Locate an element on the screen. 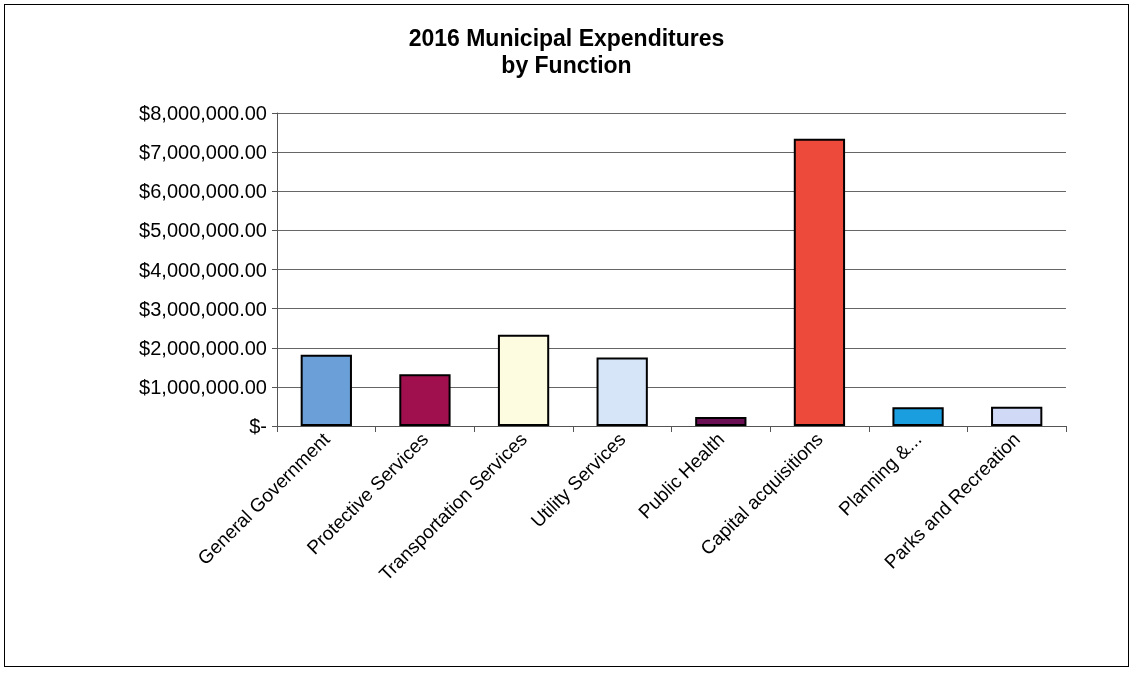 Image resolution: width=1135 pixels, height=675 pixels. y-tick-label: $5,000,000.00 is located at coordinates (203, 230).